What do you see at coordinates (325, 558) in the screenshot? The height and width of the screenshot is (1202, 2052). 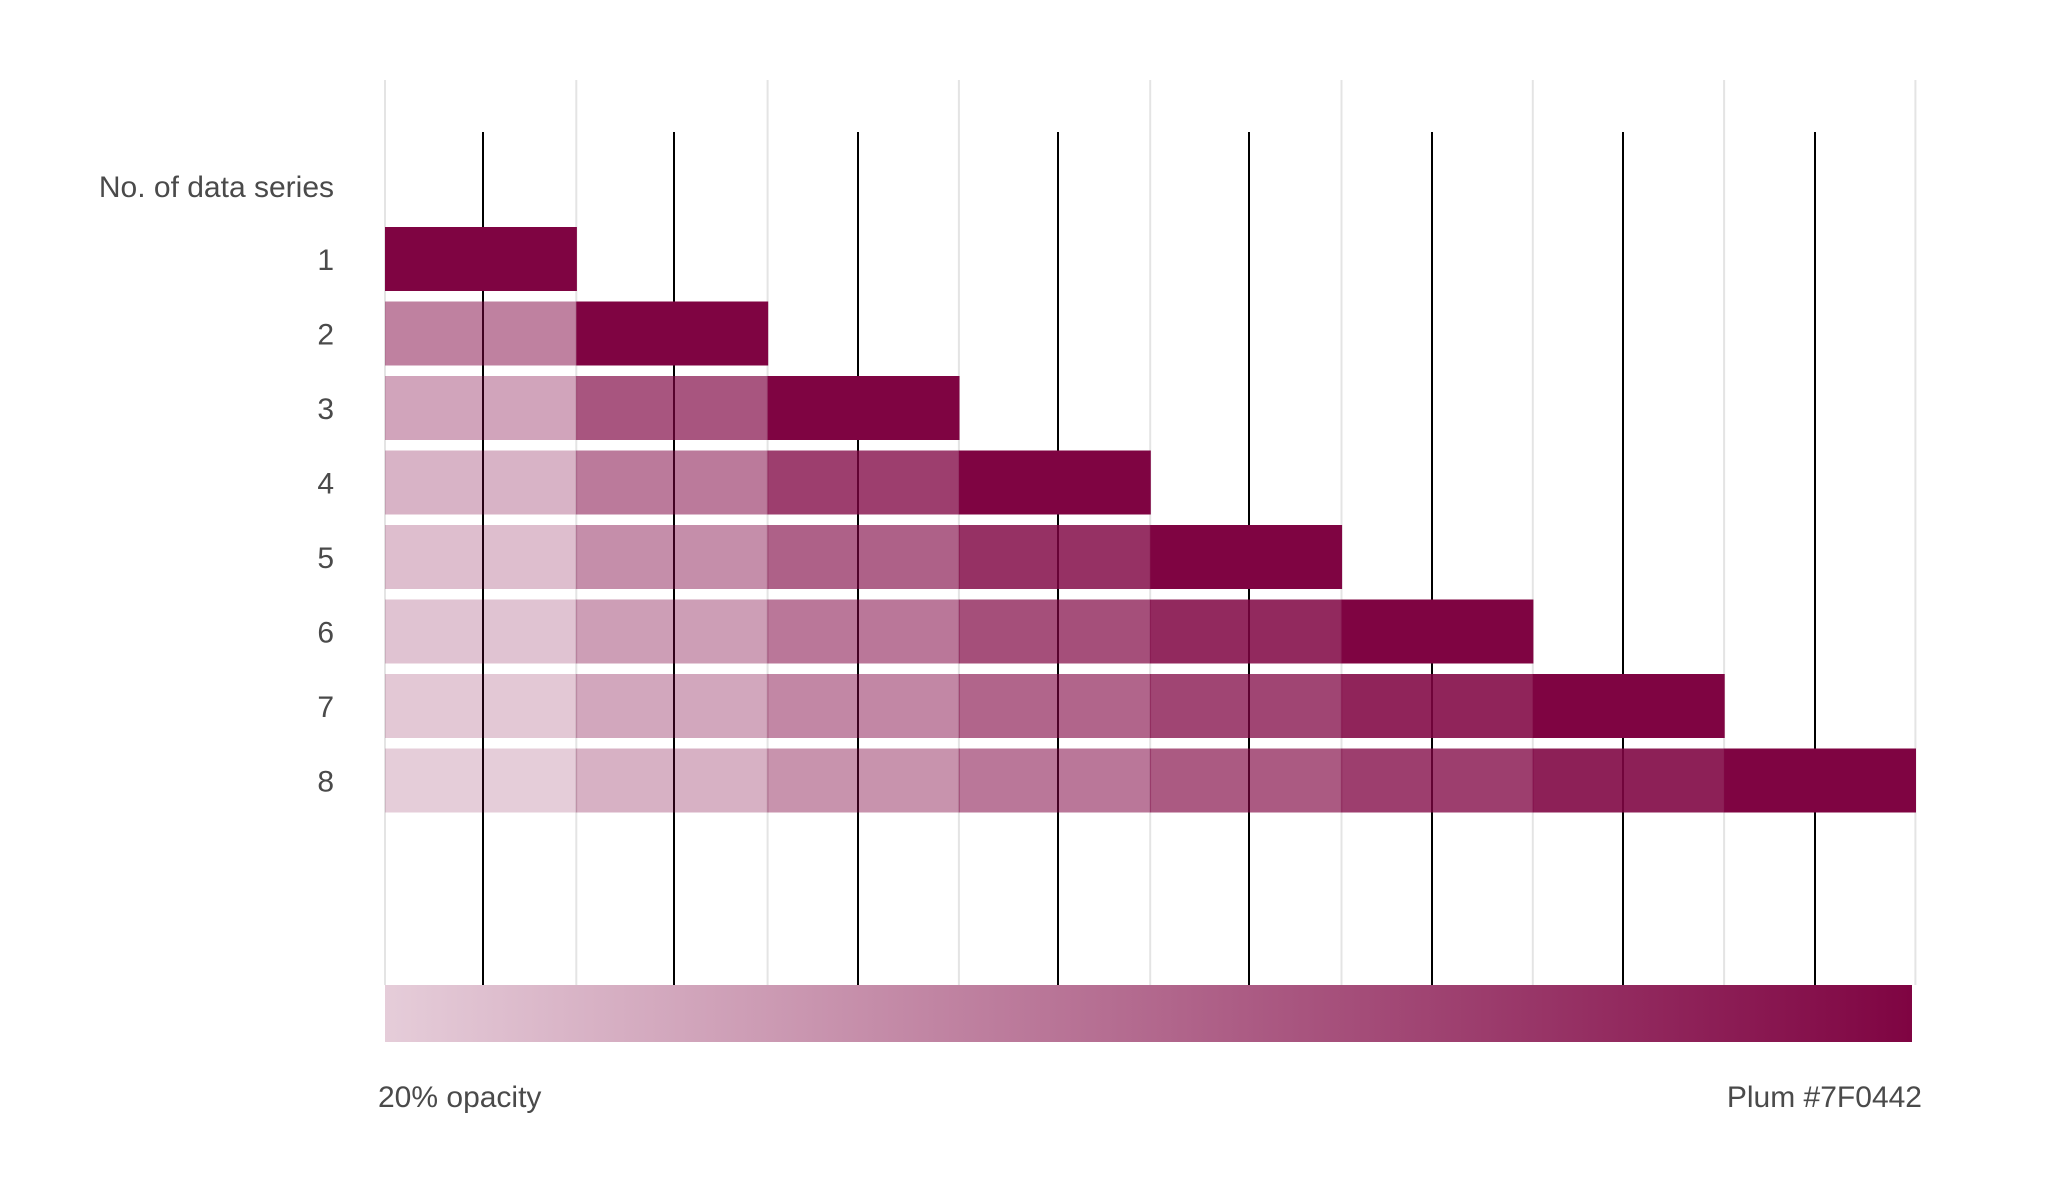 I see `row-label: 5` at bounding box center [325, 558].